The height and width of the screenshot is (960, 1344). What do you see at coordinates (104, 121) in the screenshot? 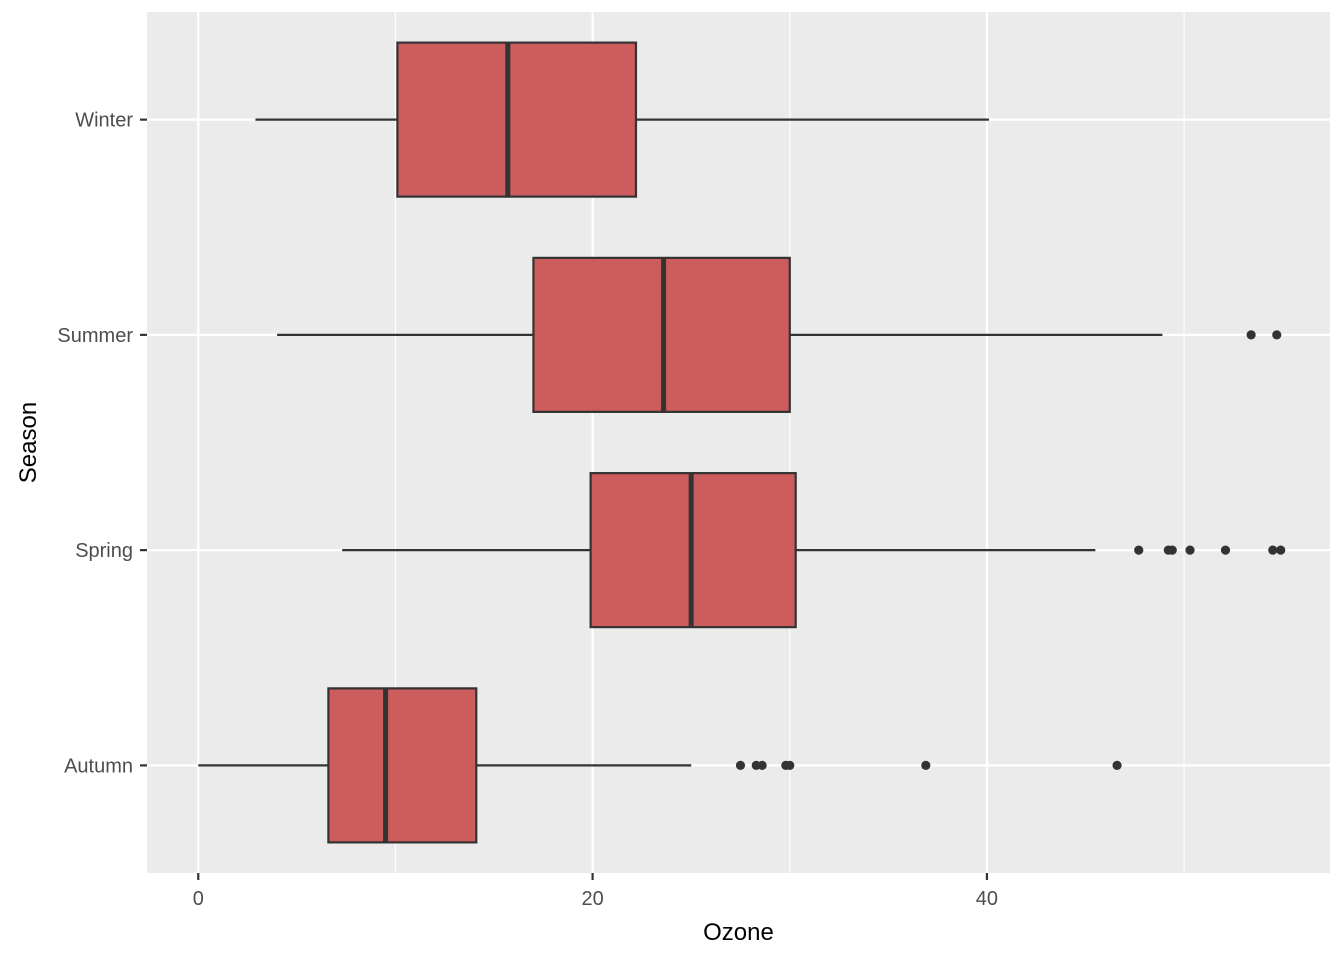
I see `y-tick-label: Winter` at bounding box center [104, 121].